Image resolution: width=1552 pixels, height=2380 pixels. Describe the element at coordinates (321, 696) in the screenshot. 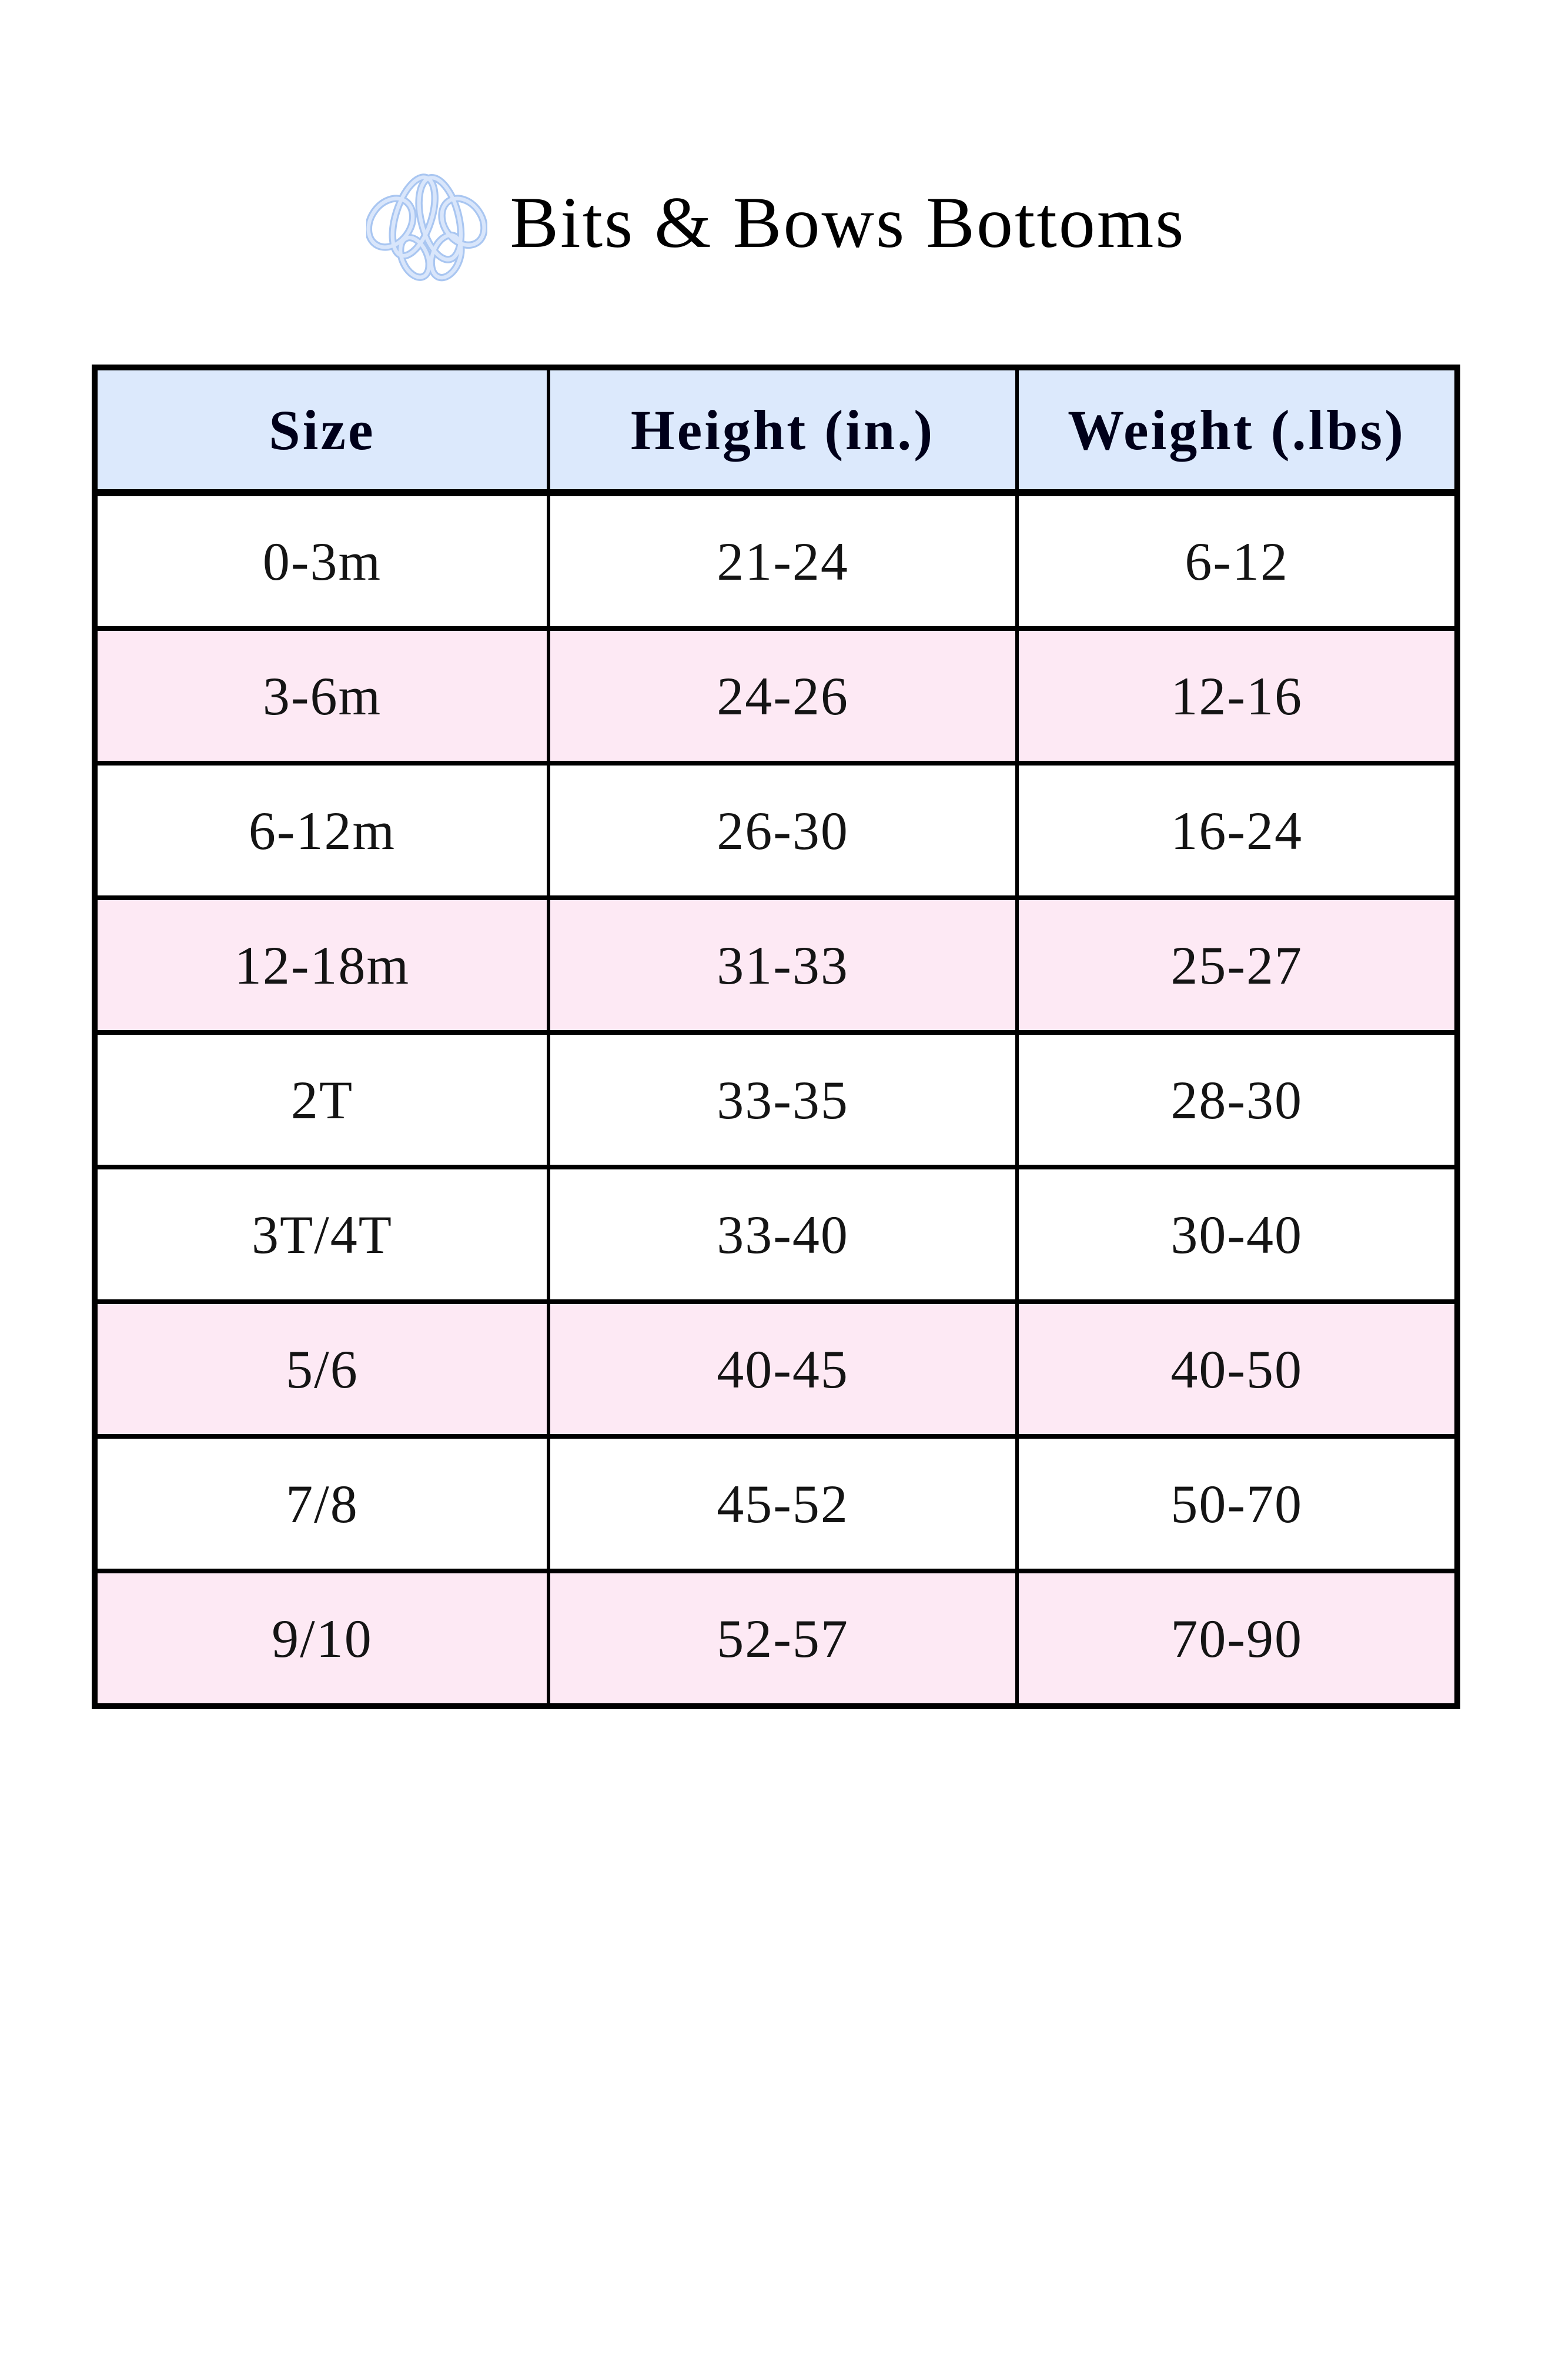

I see `table-cell: 3-6m` at that location.